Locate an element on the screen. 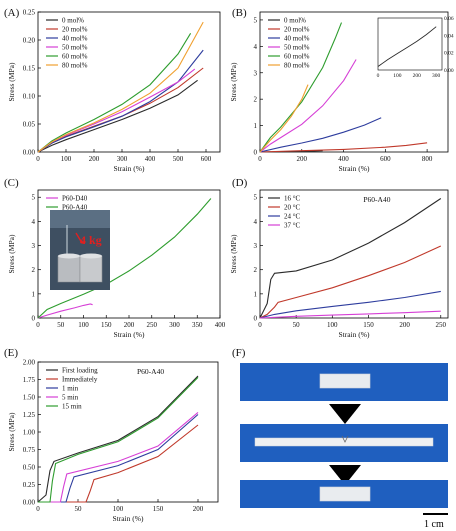 This screenshot has width=456, height=531. y-tick-label-e: 1.75 is located at coordinates (29, 380).